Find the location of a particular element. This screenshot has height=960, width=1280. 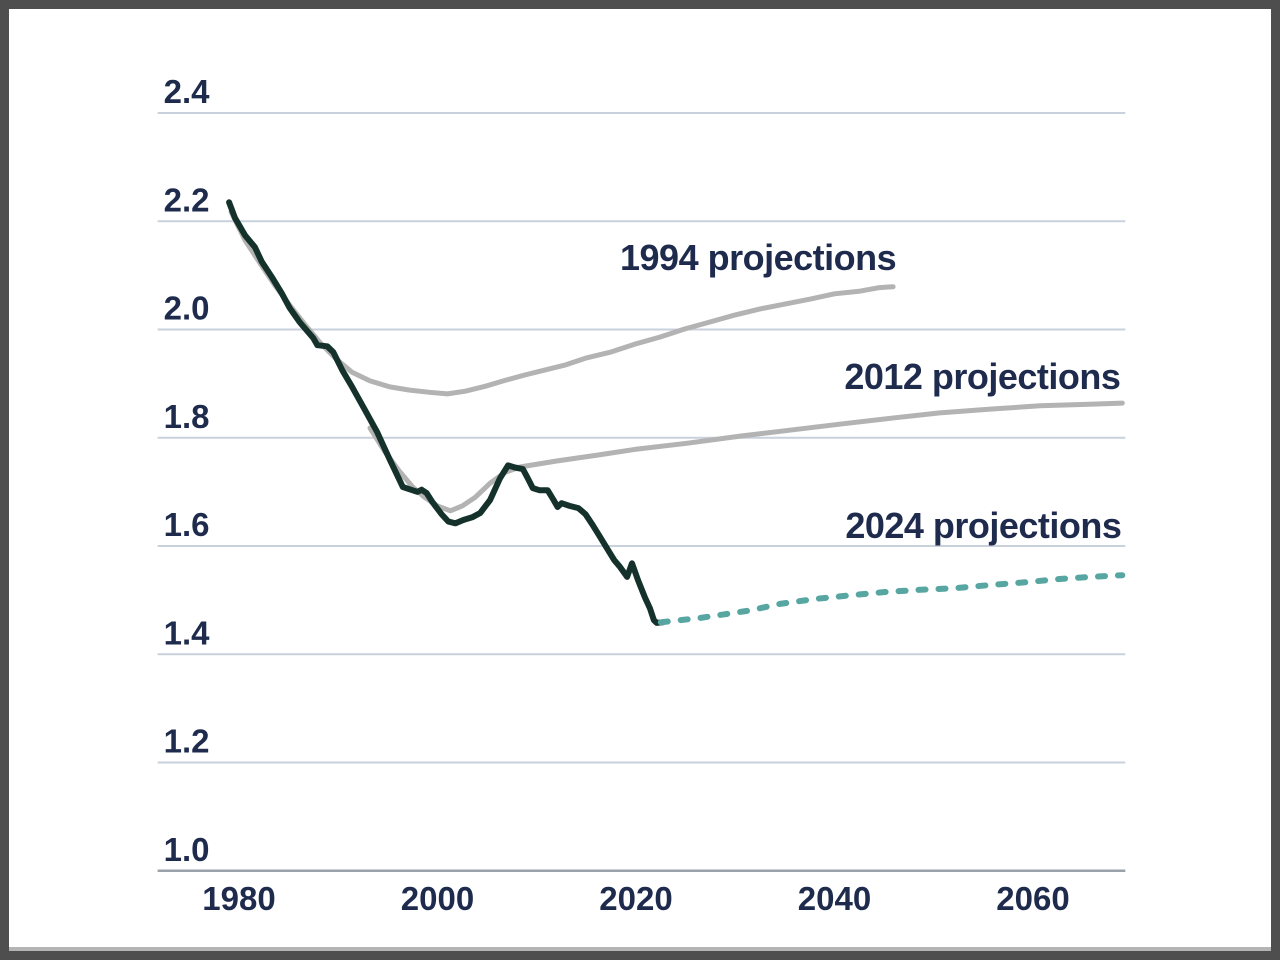

series-label: 2012 projections is located at coordinates (982, 376).